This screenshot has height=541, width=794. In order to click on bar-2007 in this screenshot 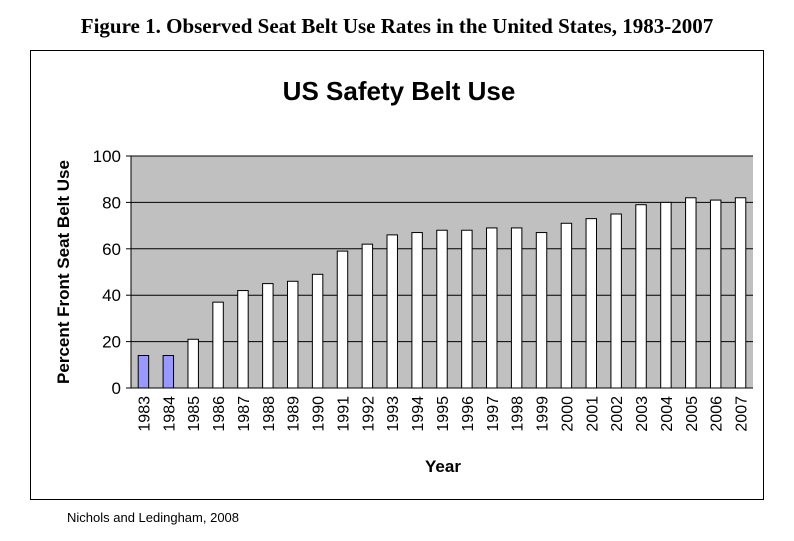, I will do `click(740, 293)`.